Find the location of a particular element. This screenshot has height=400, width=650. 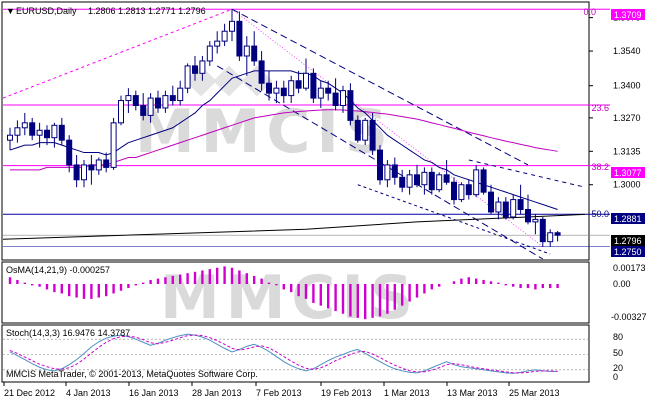

fib-price-badge-50: 1.2881 is located at coordinates (628, 218).